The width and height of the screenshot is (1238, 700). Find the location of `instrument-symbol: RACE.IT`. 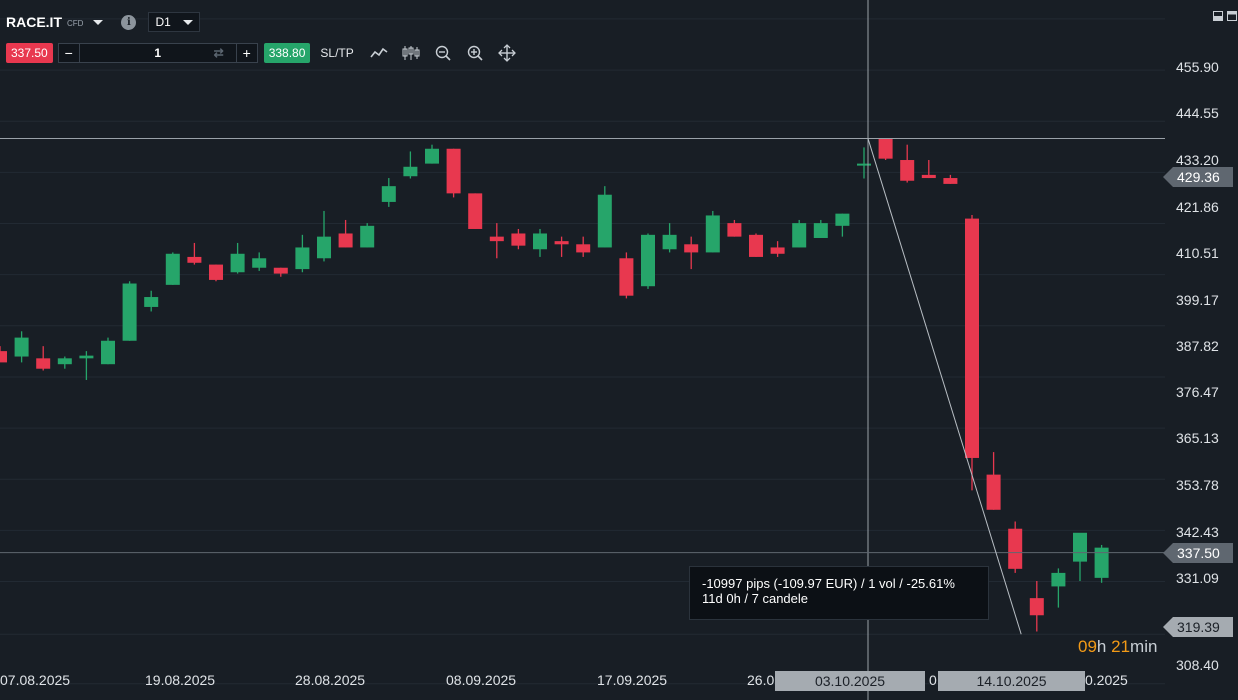

instrument-symbol: RACE.IT is located at coordinates (34, 22).